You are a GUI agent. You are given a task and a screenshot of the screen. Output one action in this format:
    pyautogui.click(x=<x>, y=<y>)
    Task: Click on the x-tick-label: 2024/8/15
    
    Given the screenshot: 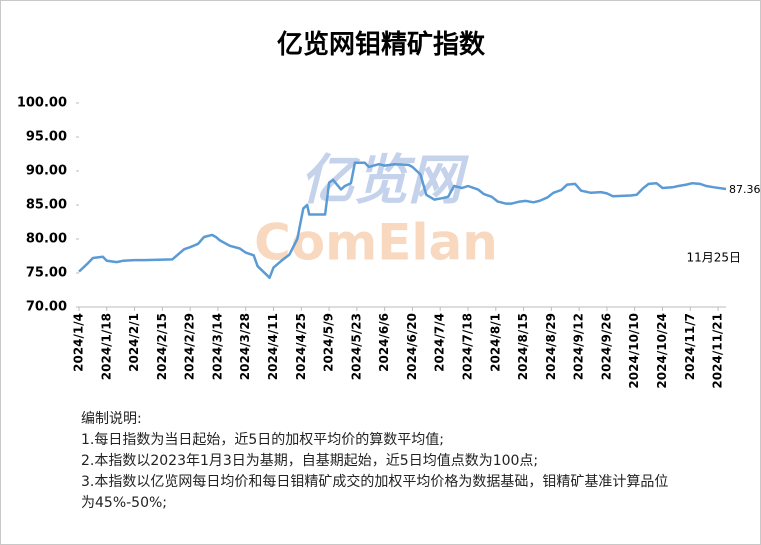 What is the action you would take?
    pyautogui.click(x=523, y=346)
    